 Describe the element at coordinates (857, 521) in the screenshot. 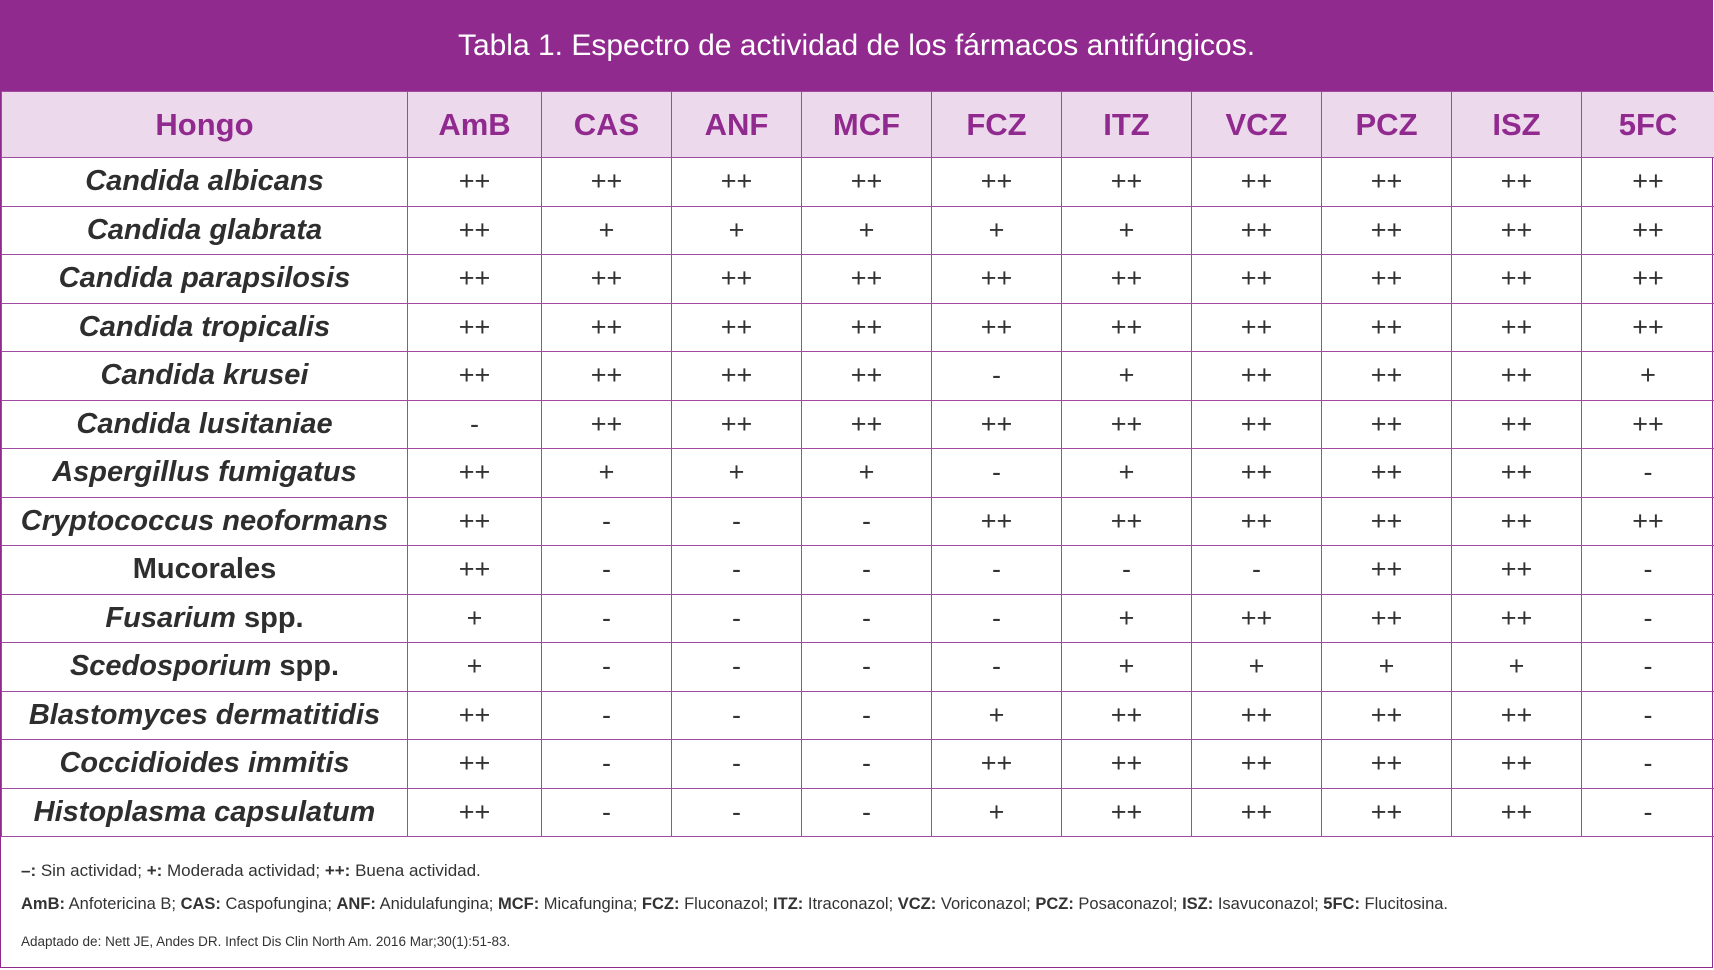

I see `table-row: Cryptococcus neoformans ++ - - - ++ ++ ++ ++ ++ ++` at that location.